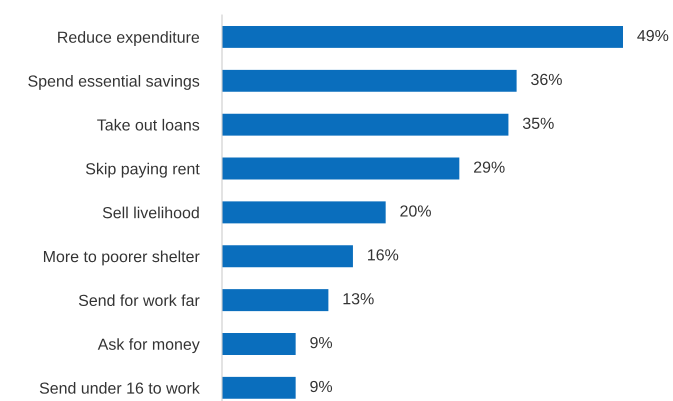 The image size is (673, 401). Describe the element at coordinates (150, 212) in the screenshot. I see `y-tick-label: Sell livelihood` at that location.